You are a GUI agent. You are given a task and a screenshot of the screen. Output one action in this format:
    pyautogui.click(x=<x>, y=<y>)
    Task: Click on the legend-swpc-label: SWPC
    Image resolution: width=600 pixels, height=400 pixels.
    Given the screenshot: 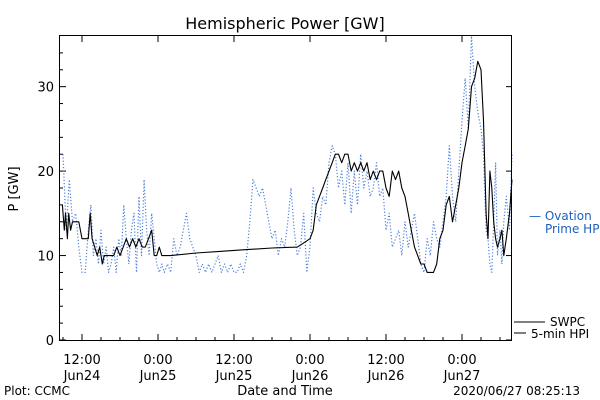 What is the action you would take?
    pyautogui.click(x=567, y=322)
    